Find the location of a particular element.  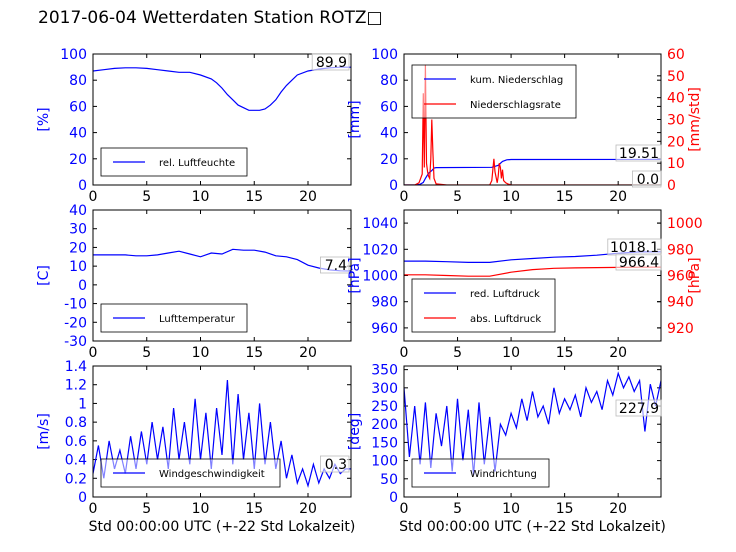

value-label: 89.9 is located at coordinates (331, 63).